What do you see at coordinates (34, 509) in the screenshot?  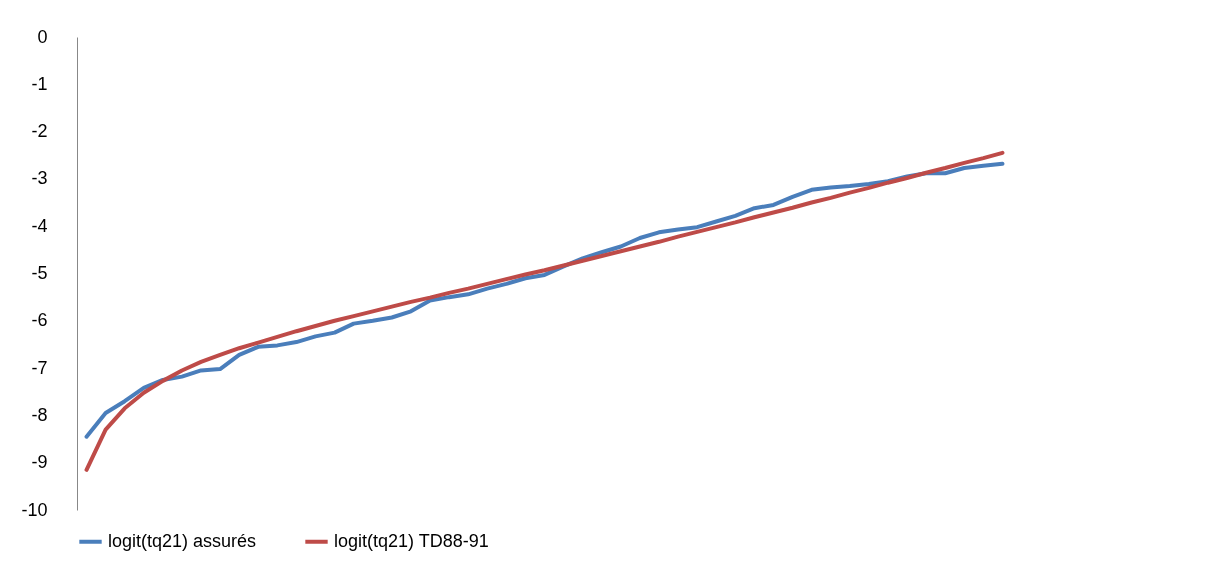 I see `y-tick-label: -10` at bounding box center [34, 509].